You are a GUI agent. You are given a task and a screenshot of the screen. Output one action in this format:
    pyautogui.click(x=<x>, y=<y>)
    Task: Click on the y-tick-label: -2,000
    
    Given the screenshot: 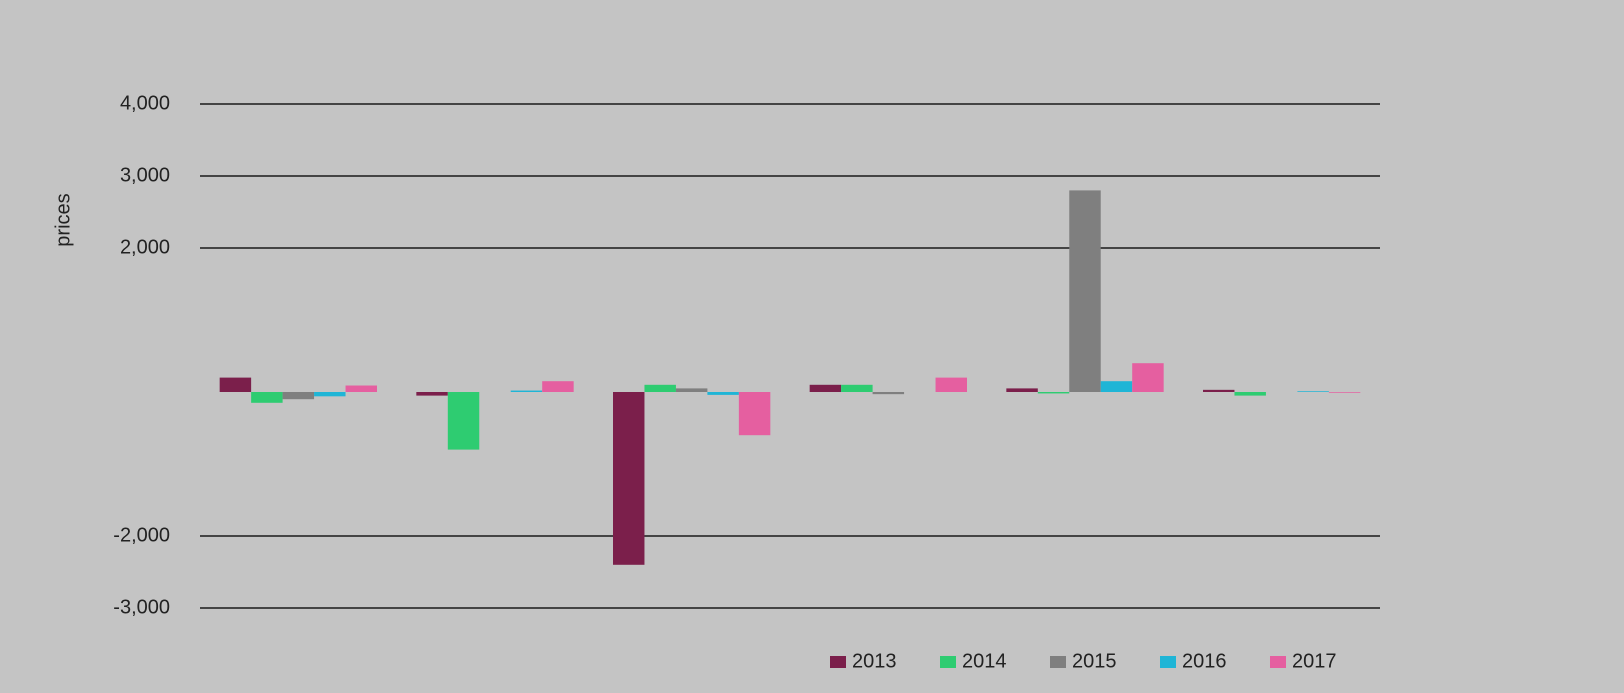 What is the action you would take?
    pyautogui.click(x=141, y=535)
    